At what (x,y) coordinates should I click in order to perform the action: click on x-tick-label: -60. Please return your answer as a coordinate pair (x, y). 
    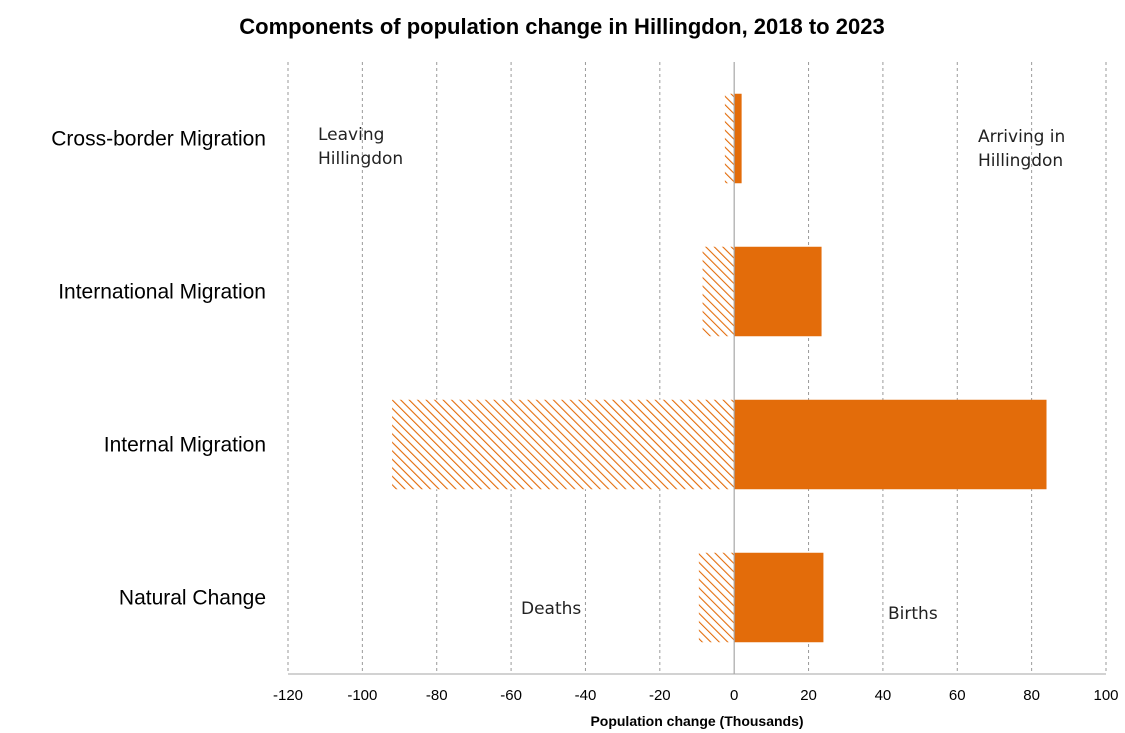
    Looking at the image, I should click on (511, 695).